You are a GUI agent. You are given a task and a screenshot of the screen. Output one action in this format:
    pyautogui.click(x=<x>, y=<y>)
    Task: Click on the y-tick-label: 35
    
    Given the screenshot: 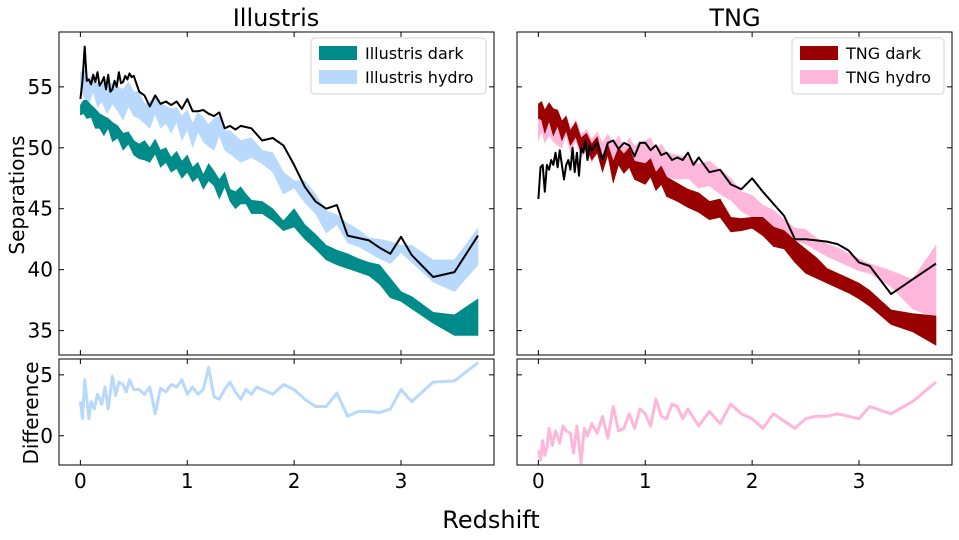 What is the action you would take?
    pyautogui.click(x=40, y=331)
    